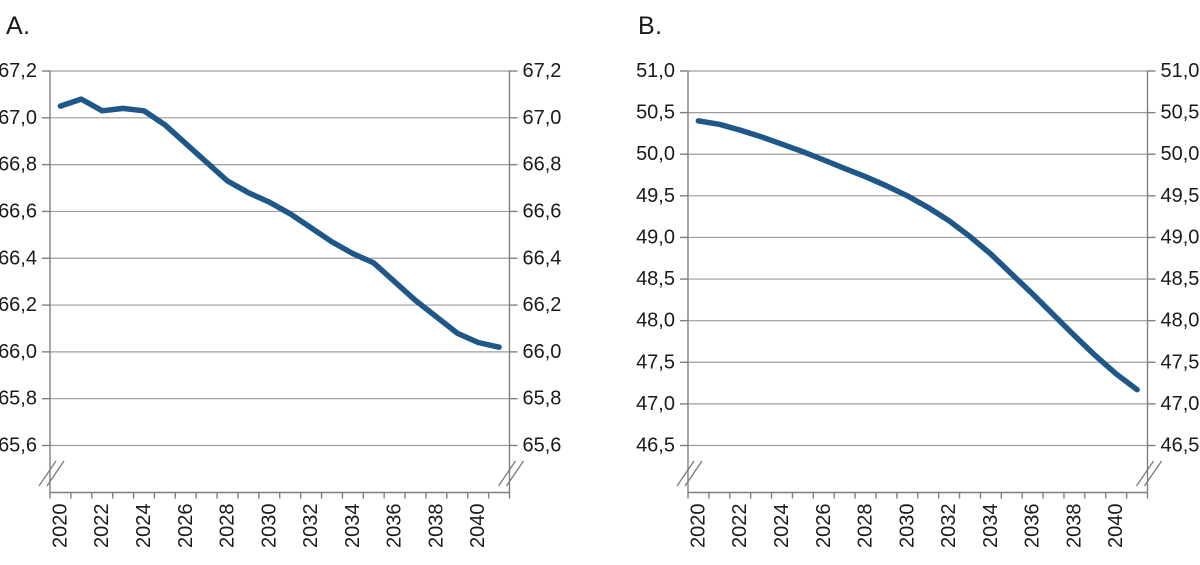  What do you see at coordinates (655, 362) in the screenshot?
I see `y-axis-label-left: 47,5` at bounding box center [655, 362].